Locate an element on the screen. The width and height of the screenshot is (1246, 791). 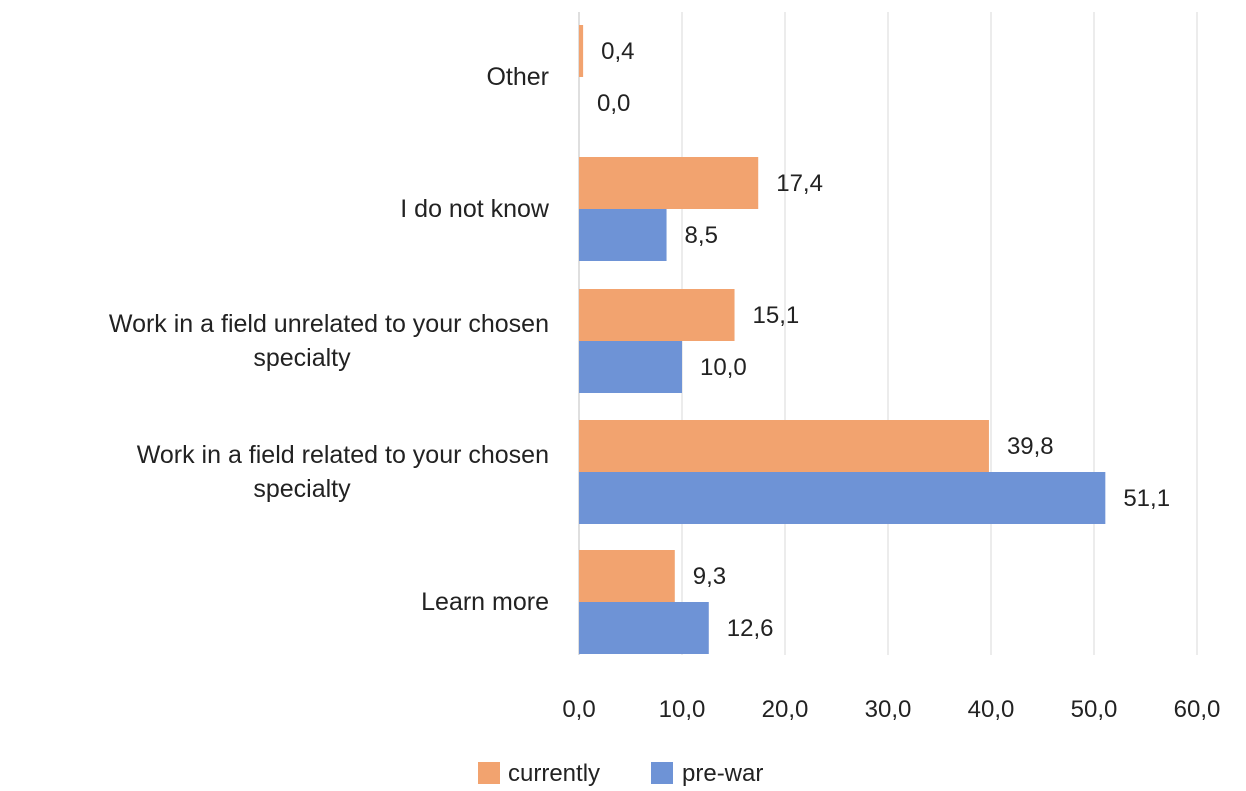
data-label: 17,4 is located at coordinates (799, 183).